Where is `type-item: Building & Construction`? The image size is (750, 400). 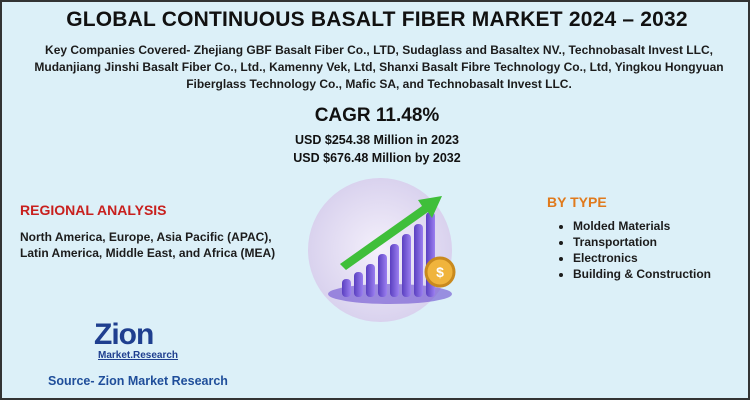 type-item: Building & Construction is located at coordinates (642, 274).